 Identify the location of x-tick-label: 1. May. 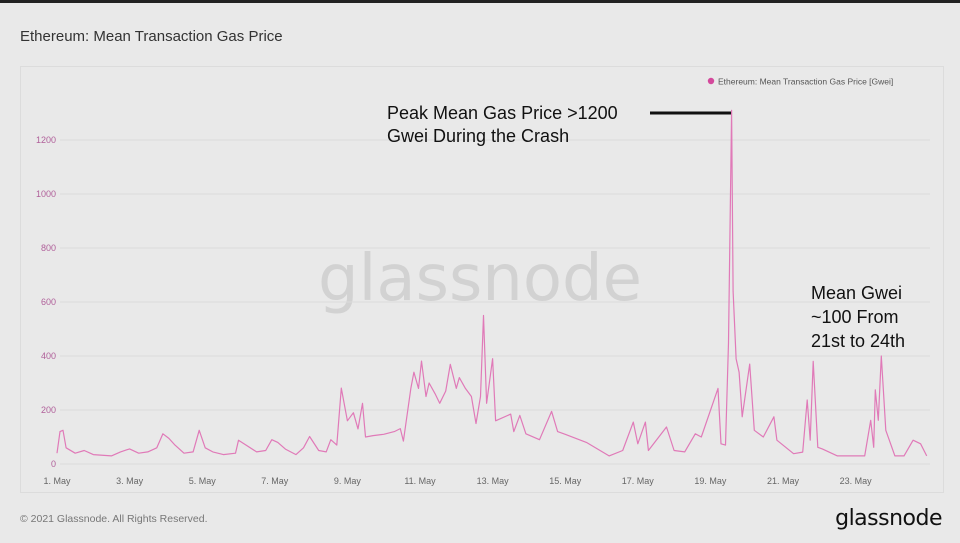
(57, 481).